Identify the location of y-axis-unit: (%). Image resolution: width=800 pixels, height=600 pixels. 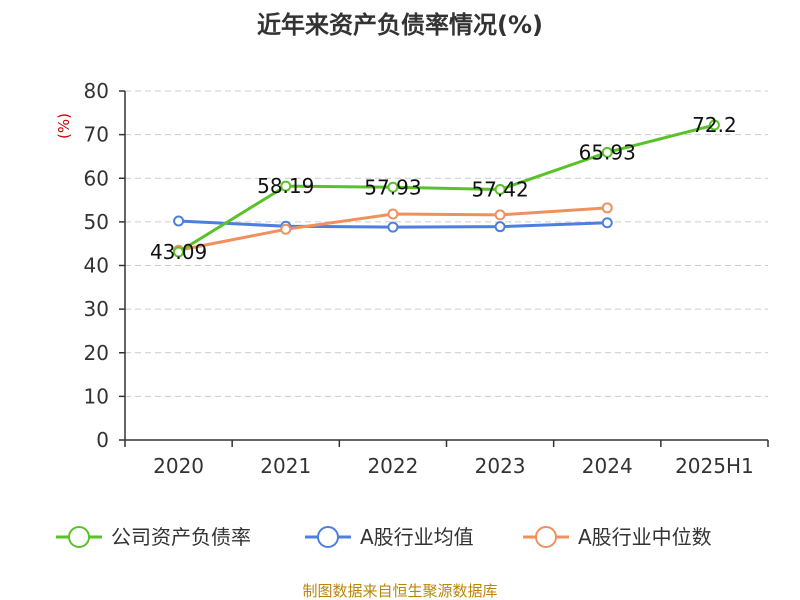
(64, 126).